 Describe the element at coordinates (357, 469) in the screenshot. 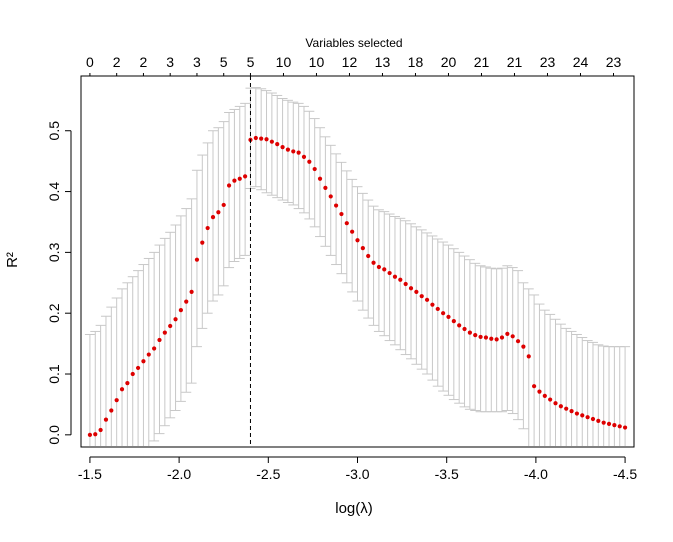

I see `bottom-axis: -1.5 -2.0 -2.5 -3.0 -3.5 -4.0 -4.5` at that location.